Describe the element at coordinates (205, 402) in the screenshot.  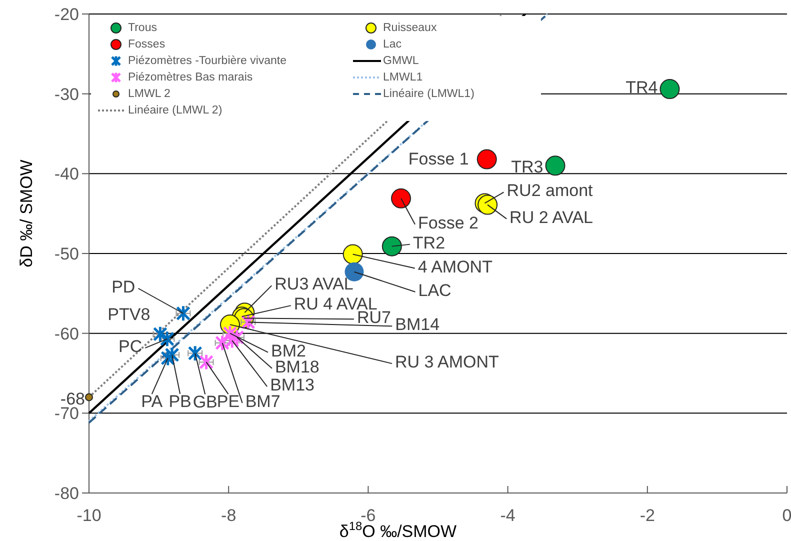
I see `annotation: GB` at that location.